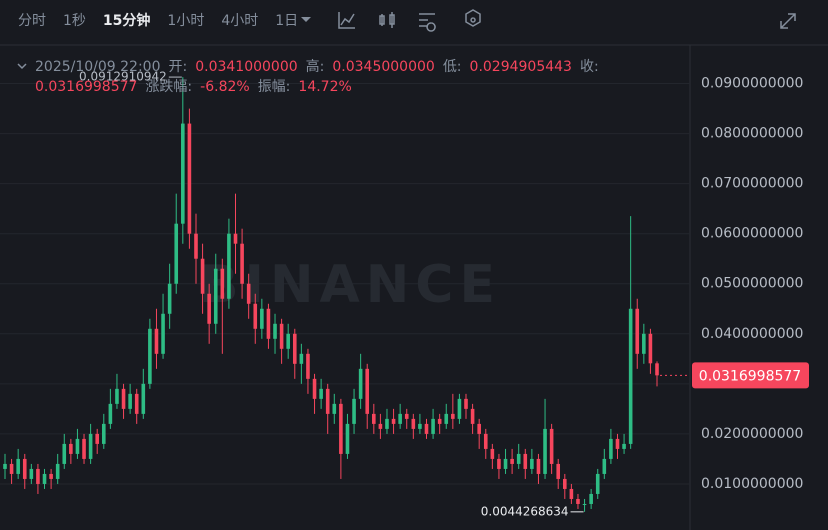 The width and height of the screenshot is (828, 530). Describe the element at coordinates (521, 67) in the screenshot. I see `info-value: 0.0294905443` at that location.